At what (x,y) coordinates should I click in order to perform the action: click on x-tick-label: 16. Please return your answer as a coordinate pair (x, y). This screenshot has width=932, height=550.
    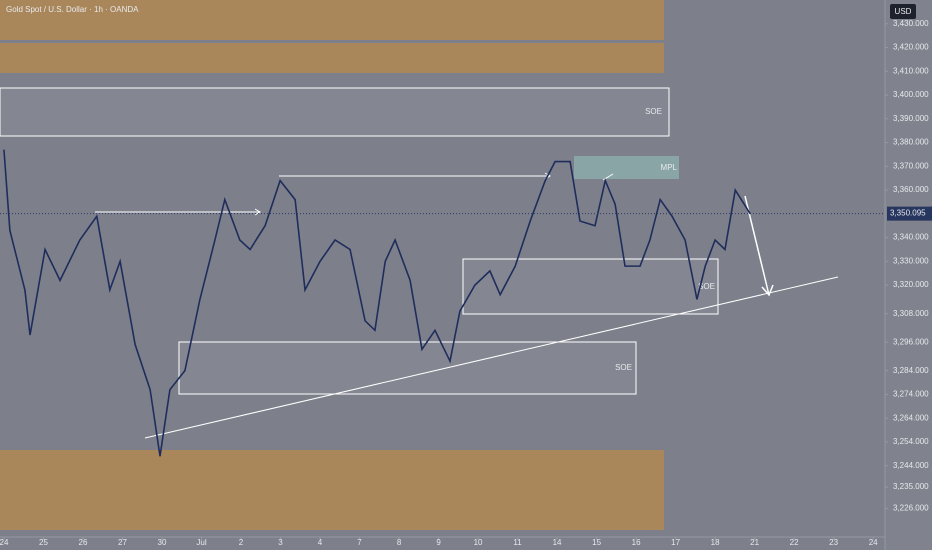
    Looking at the image, I should click on (636, 542).